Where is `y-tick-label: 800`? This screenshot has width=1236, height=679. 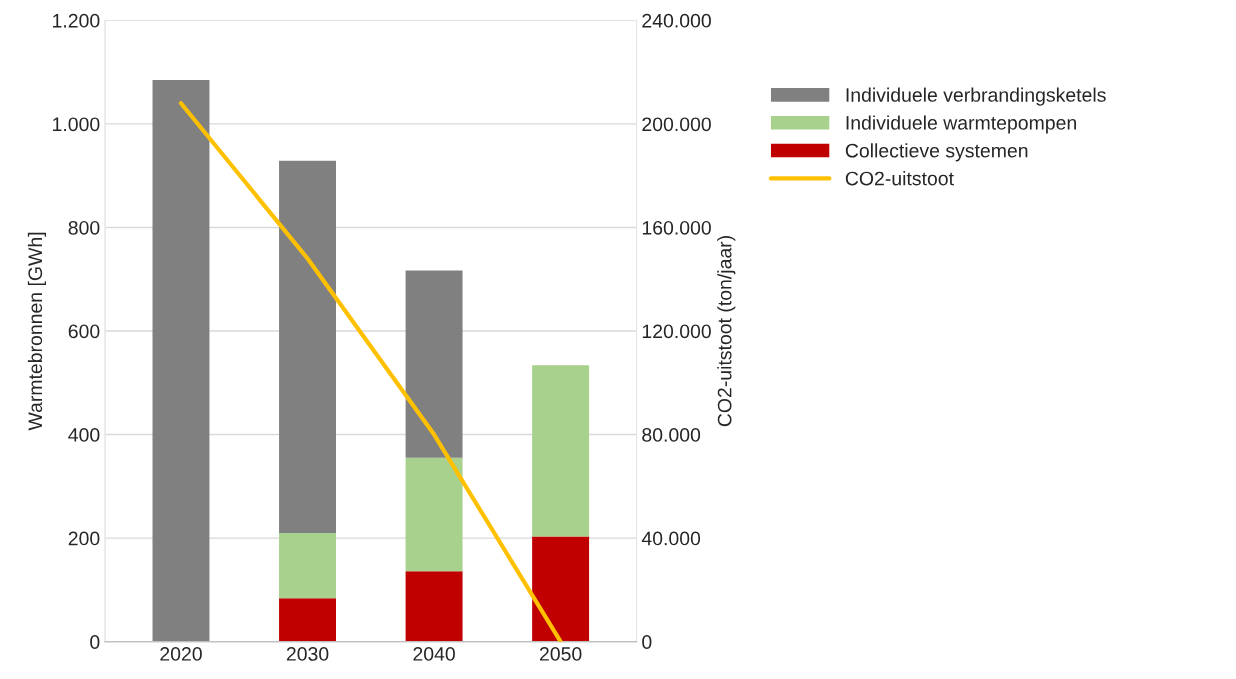
y-tick-label: 800 is located at coordinates (84, 227).